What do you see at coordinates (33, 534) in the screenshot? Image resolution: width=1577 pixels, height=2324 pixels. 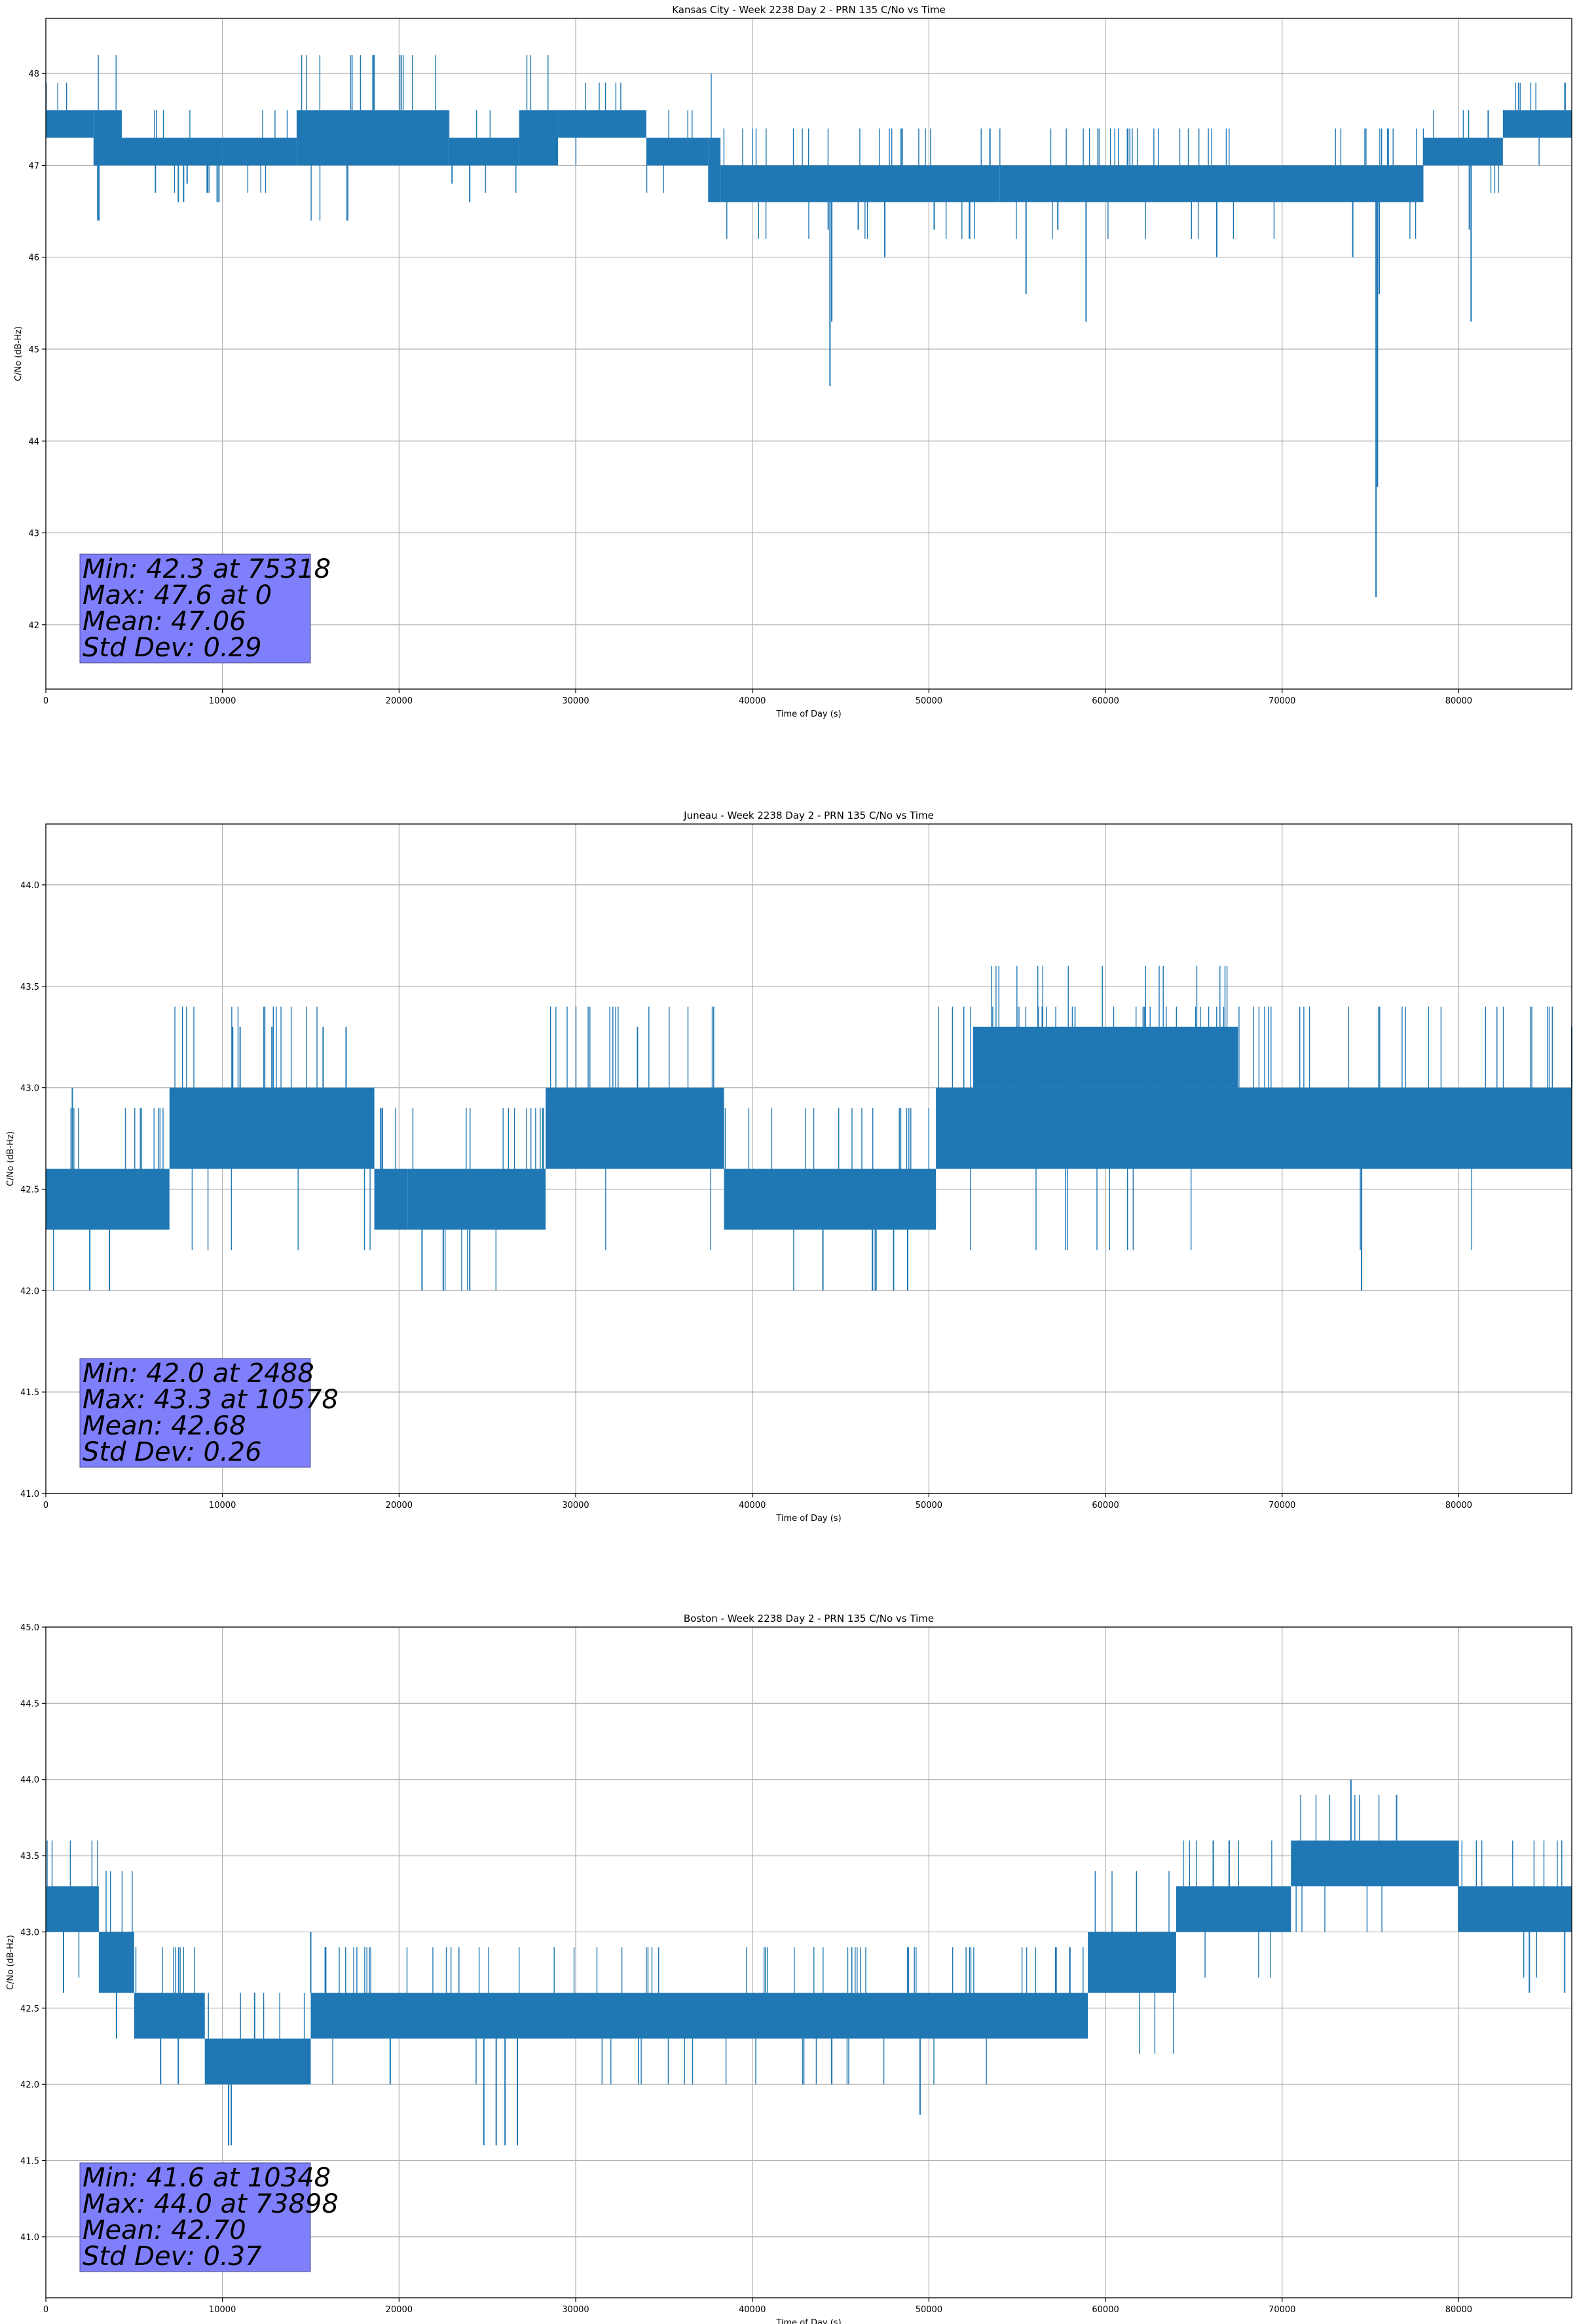 I see `y-tick-label: 43` at bounding box center [33, 534].